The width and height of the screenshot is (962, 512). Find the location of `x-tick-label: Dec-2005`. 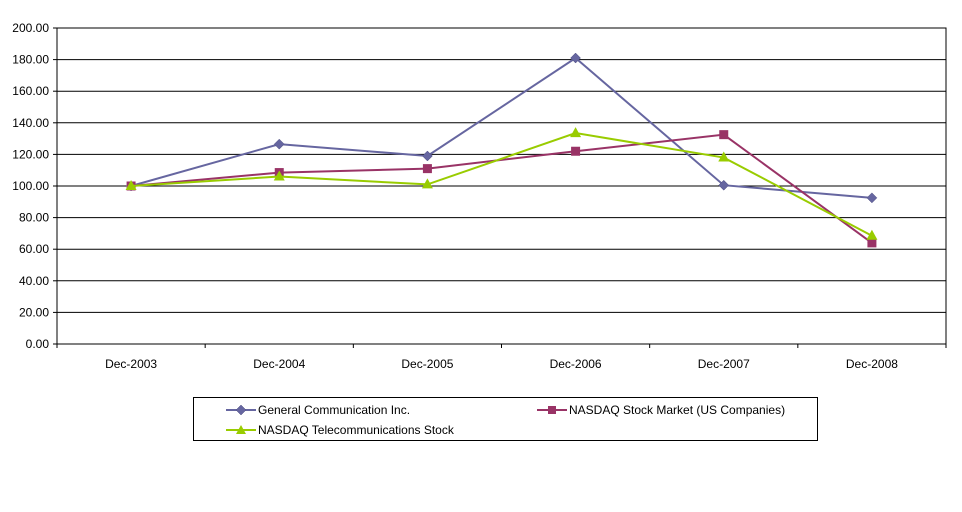

x-tick-label: Dec-2005 is located at coordinates (427, 364).